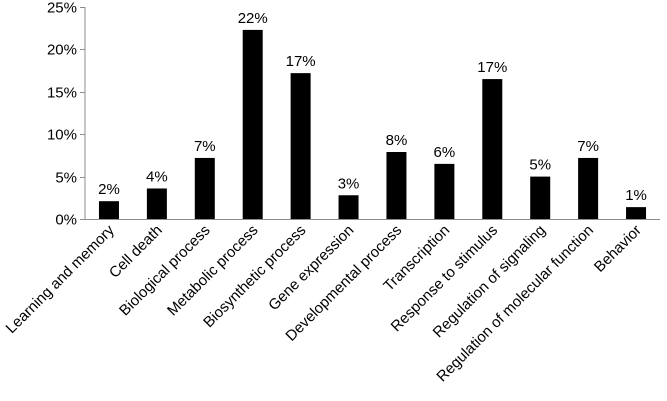 This screenshot has height=401, width=667. What do you see at coordinates (62, 8) in the screenshot?
I see `y-tick-label: 25%` at bounding box center [62, 8].